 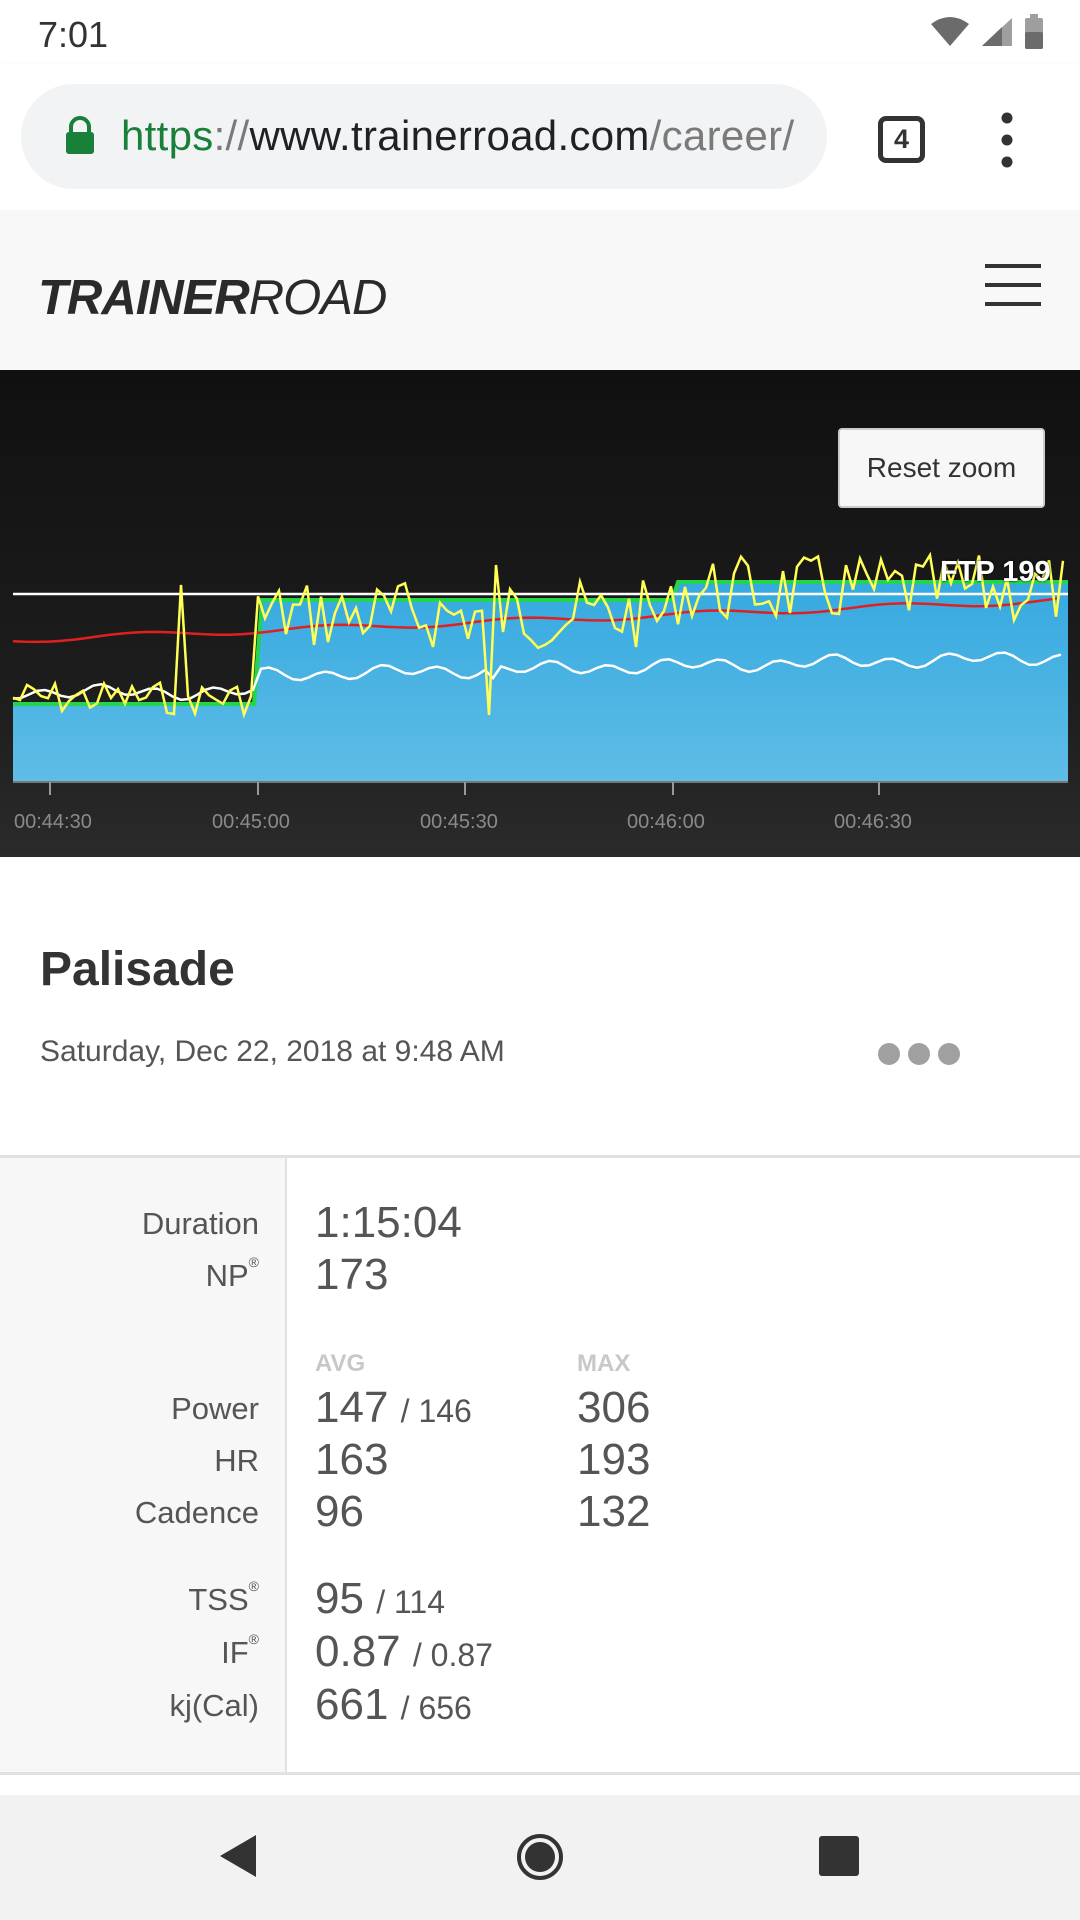 I want to click on max-column-header: MAX, so click(x=604, y=1363).